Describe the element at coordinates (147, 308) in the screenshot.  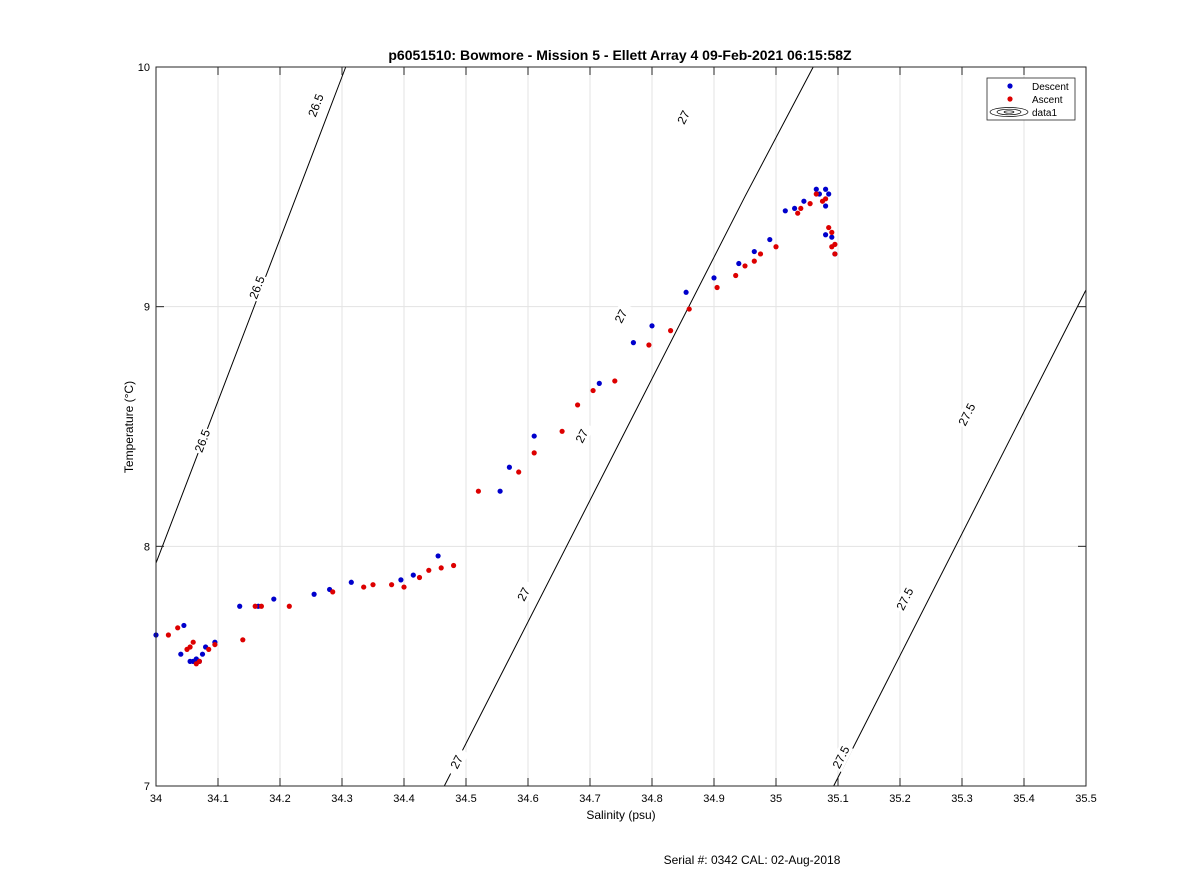
I see `y-tick-label: 9` at that location.